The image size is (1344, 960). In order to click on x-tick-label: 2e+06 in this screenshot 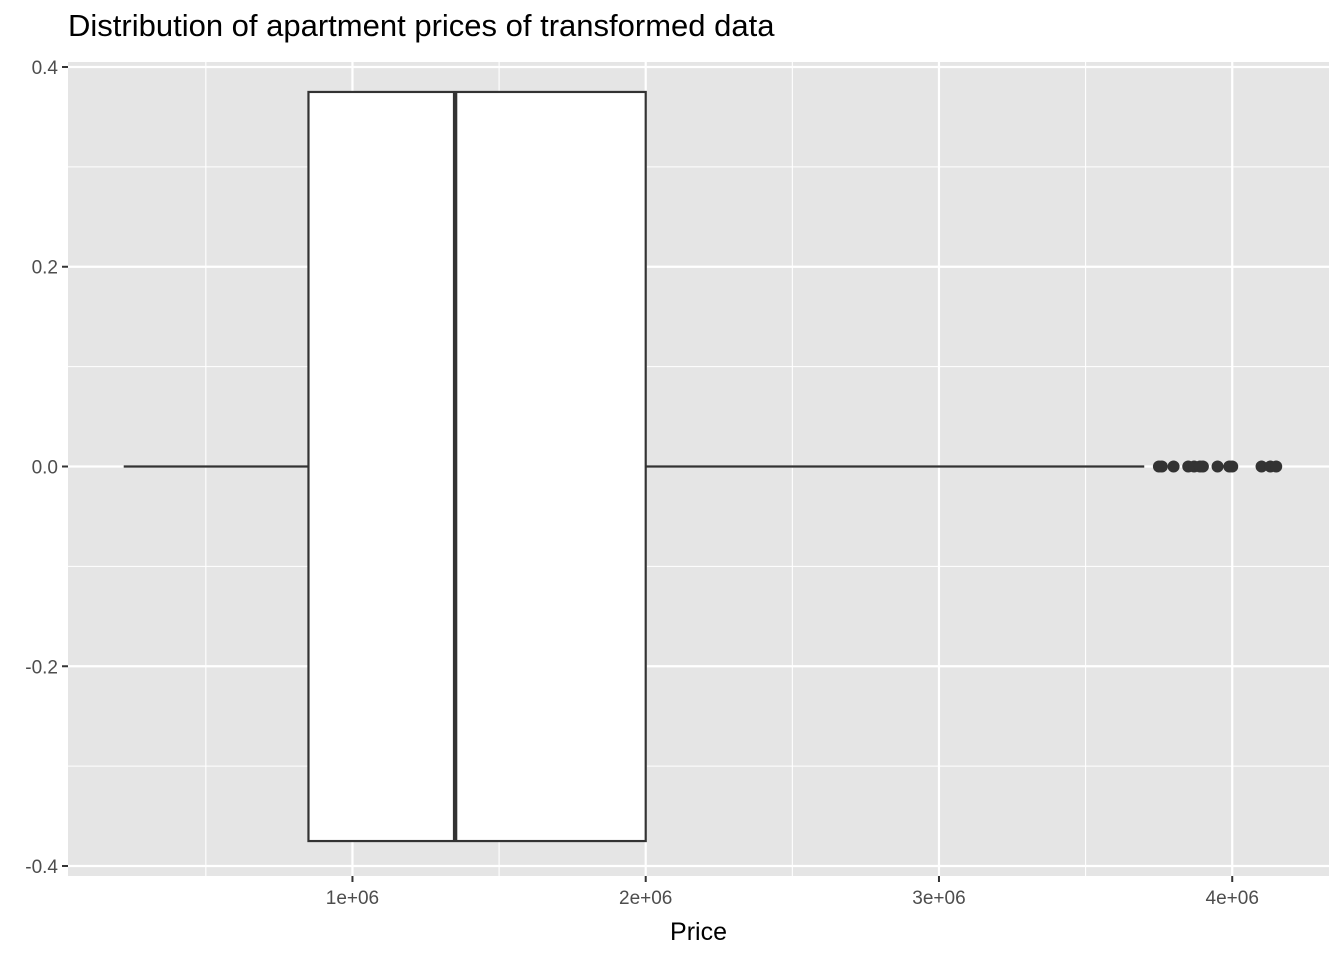, I will do `click(645, 898)`.